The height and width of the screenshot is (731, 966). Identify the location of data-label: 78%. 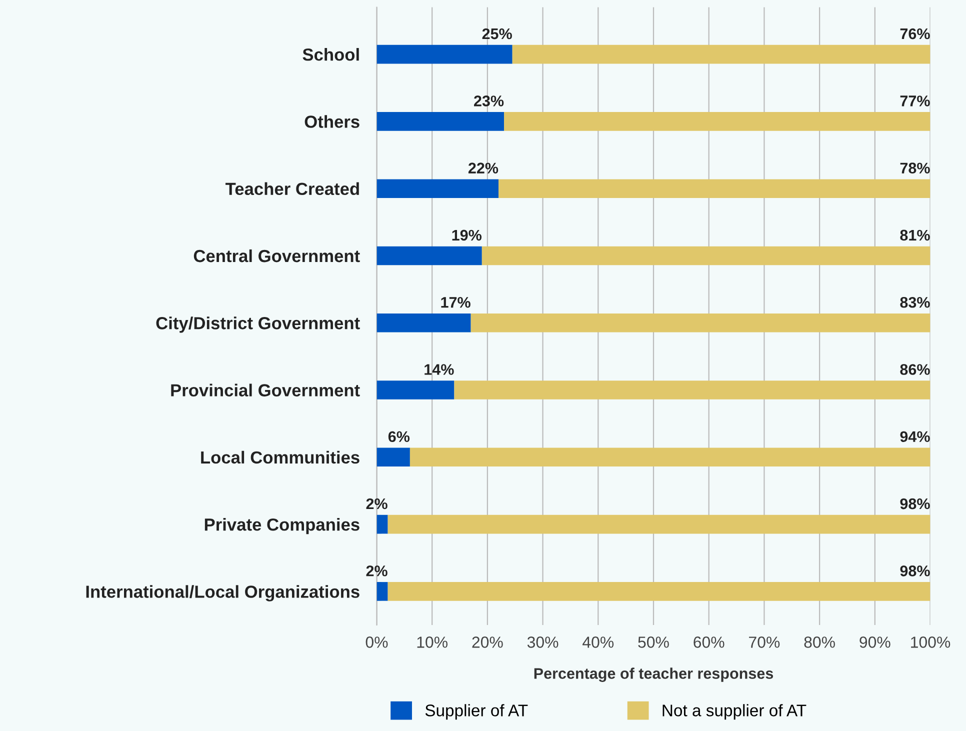
(915, 168).